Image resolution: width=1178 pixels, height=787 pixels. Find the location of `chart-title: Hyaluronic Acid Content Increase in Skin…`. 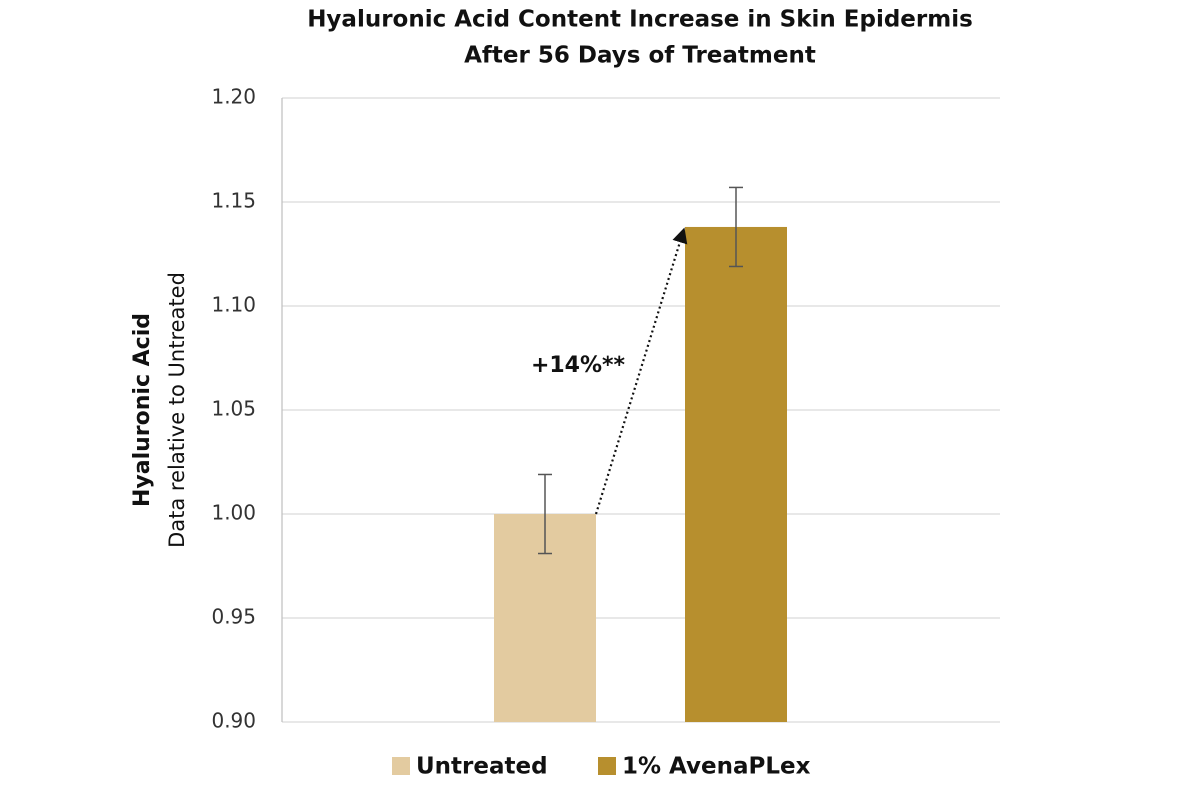

chart-title: Hyaluronic Acid Content Increase in Skin… is located at coordinates (640, 20).